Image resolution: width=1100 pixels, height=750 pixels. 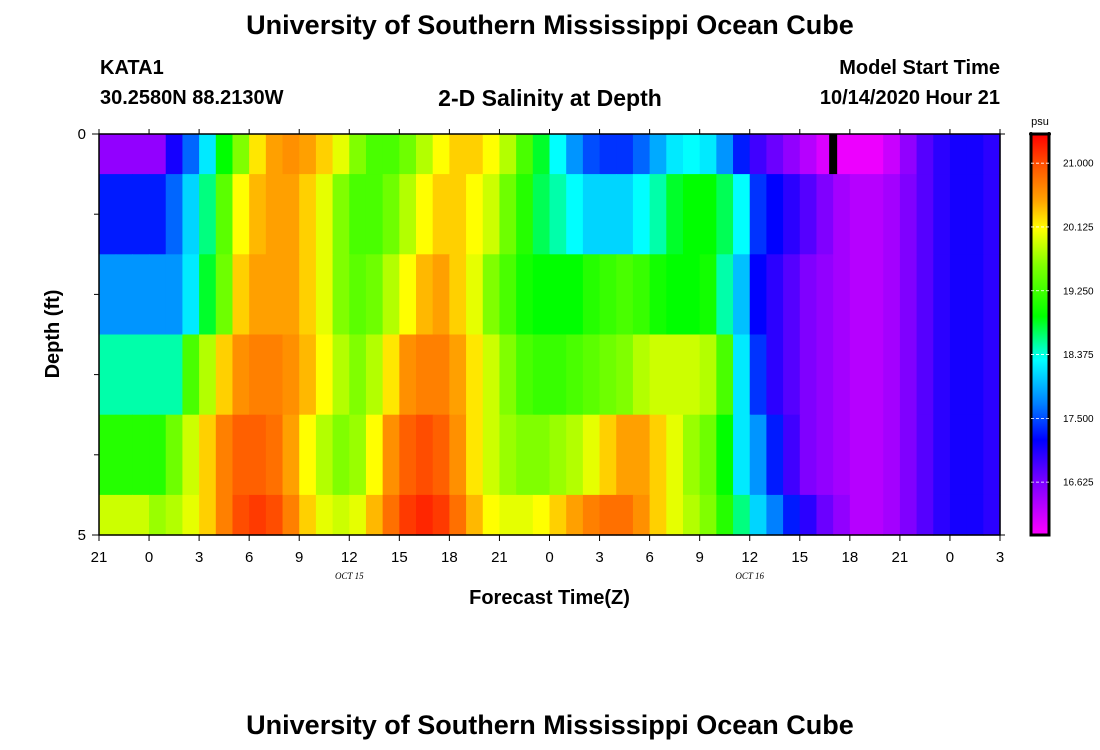 What do you see at coordinates (53, 334) in the screenshot?
I see `y-axis-label: Depth (ft)` at bounding box center [53, 334].